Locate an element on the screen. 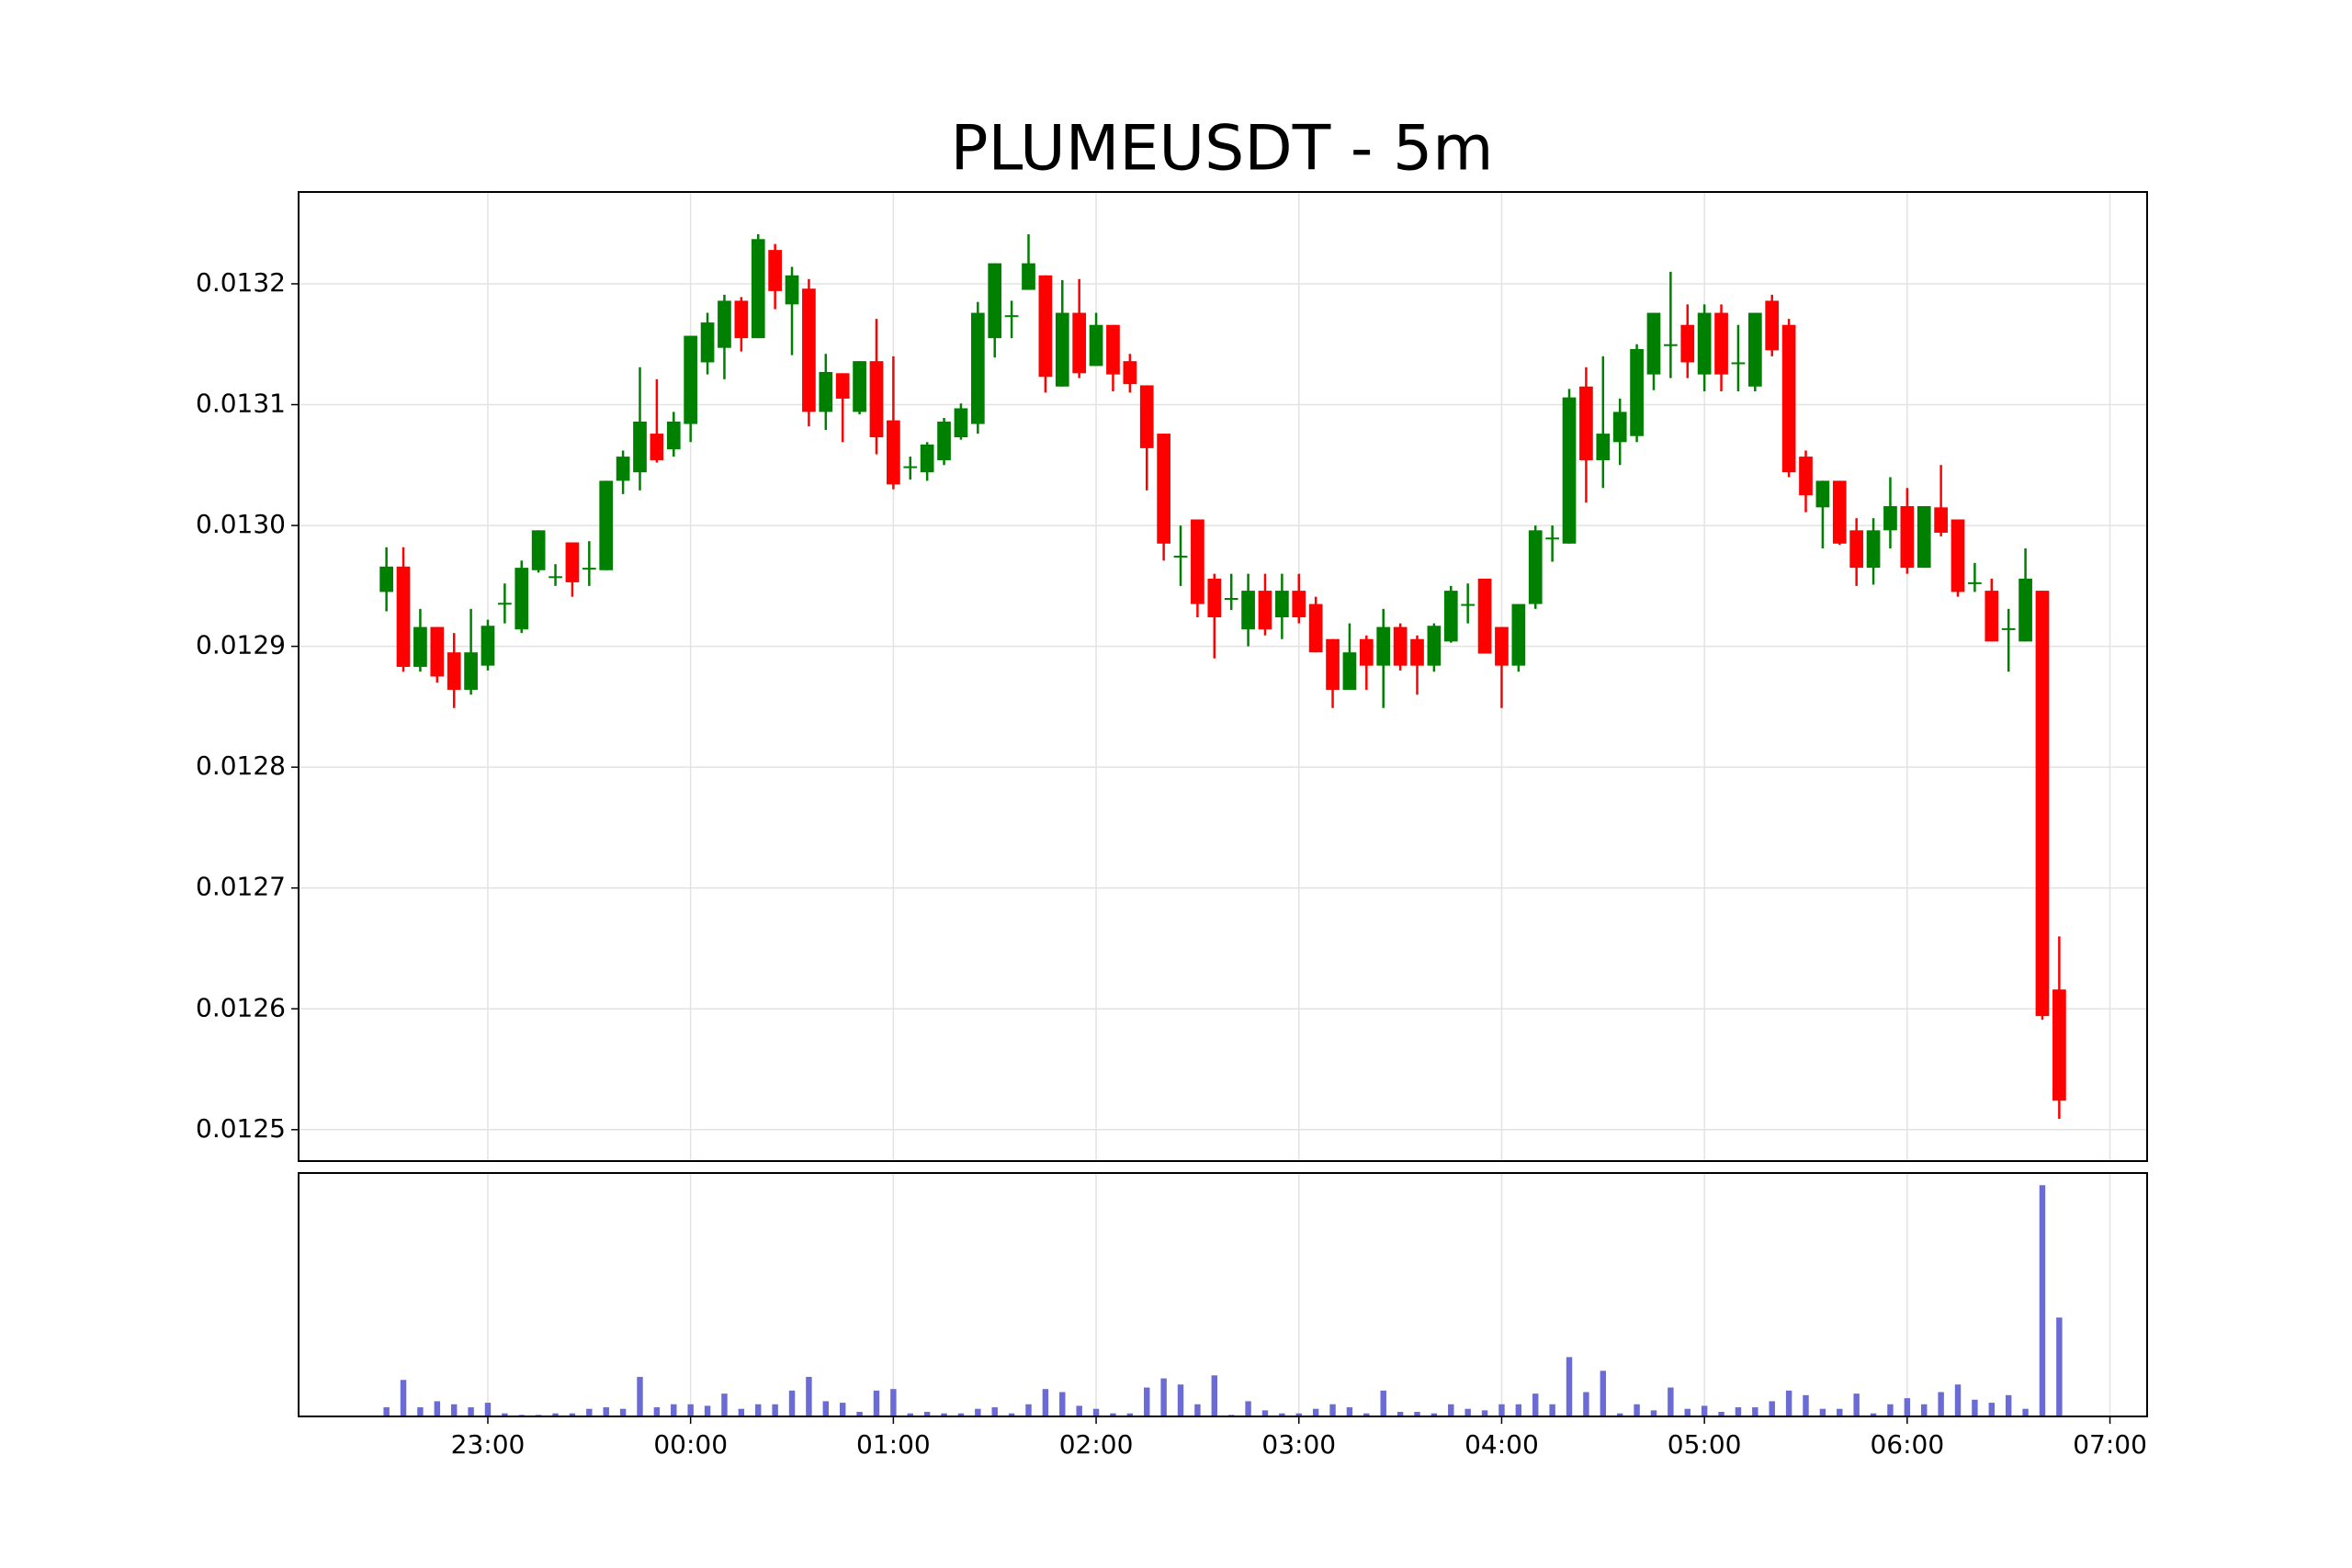 The image size is (2352, 1568). x-tick-label: 00:00 is located at coordinates (691, 1444).